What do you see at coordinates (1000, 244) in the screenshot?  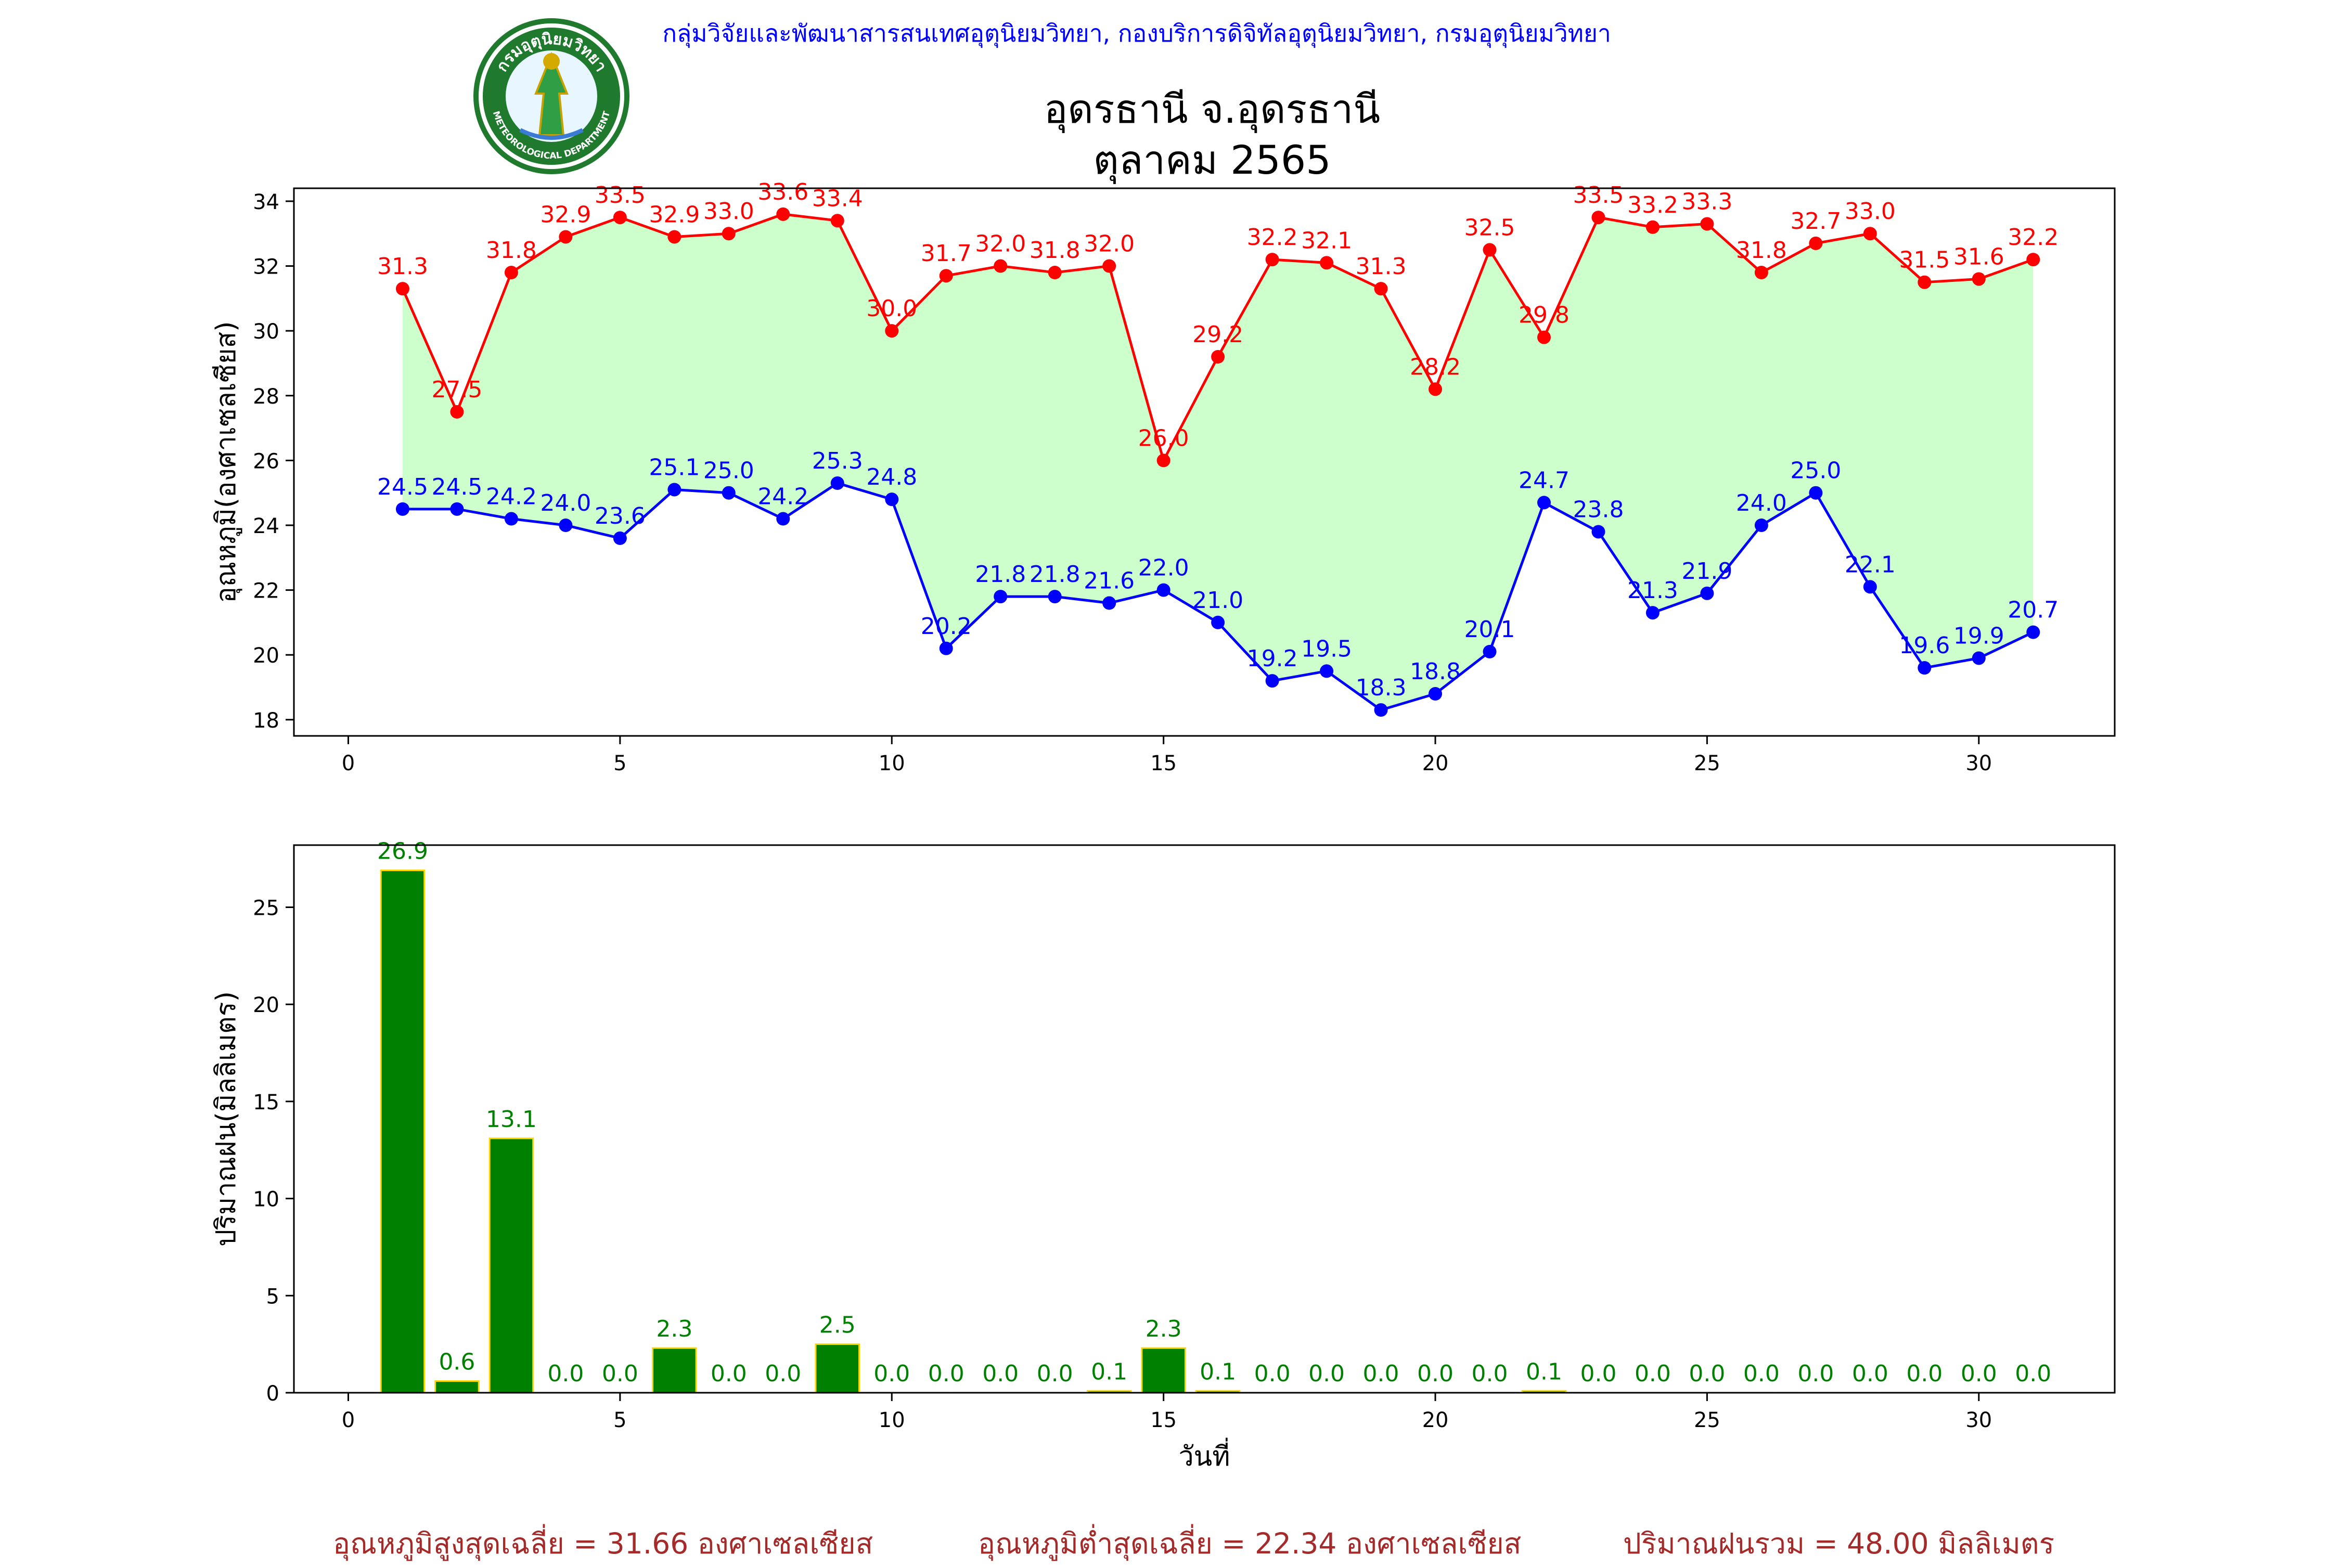 I see `data-label-max-temp: 32.0` at bounding box center [1000, 244].